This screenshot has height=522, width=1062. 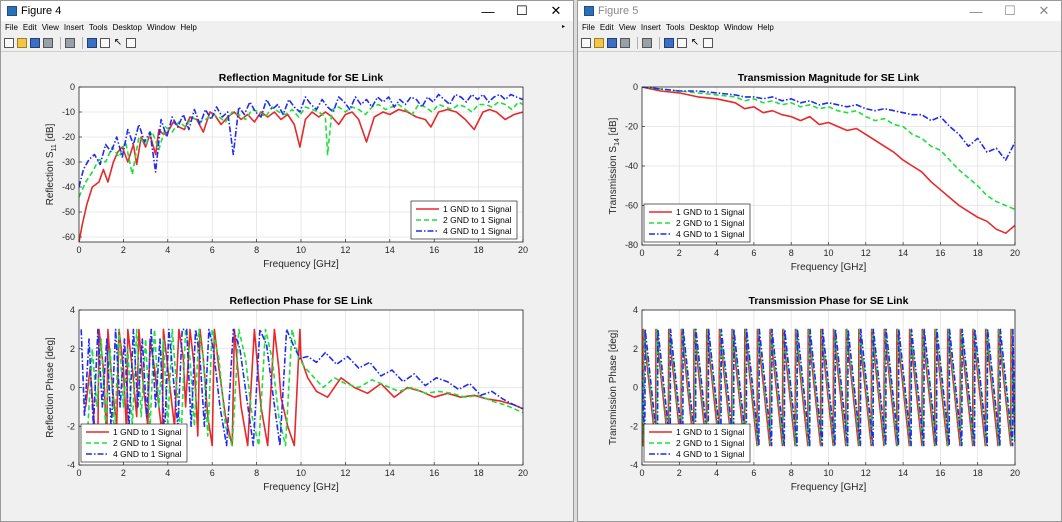 What do you see at coordinates (287, 11) in the screenshot?
I see `title-bar: Figure 4 — ☐ ✕` at bounding box center [287, 11].